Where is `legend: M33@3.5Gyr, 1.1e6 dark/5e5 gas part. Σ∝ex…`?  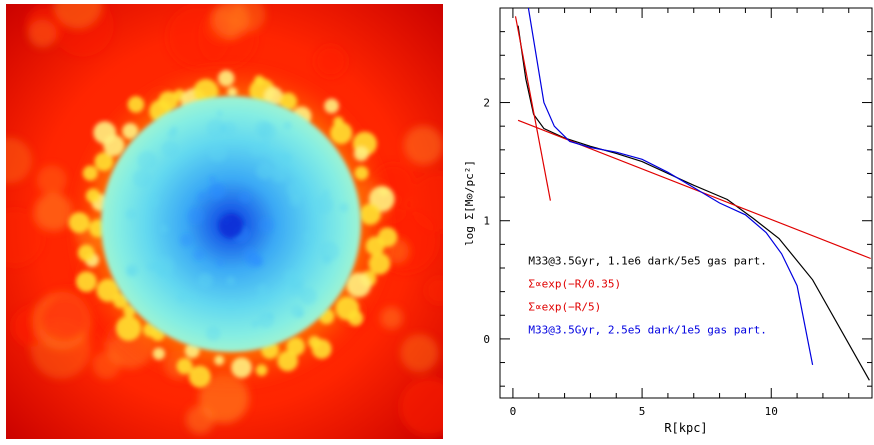
legend: M33@3.5Gyr, 1.1e6 dark/5e5 gas part. Σ∝ex… is located at coordinates (647, 295).